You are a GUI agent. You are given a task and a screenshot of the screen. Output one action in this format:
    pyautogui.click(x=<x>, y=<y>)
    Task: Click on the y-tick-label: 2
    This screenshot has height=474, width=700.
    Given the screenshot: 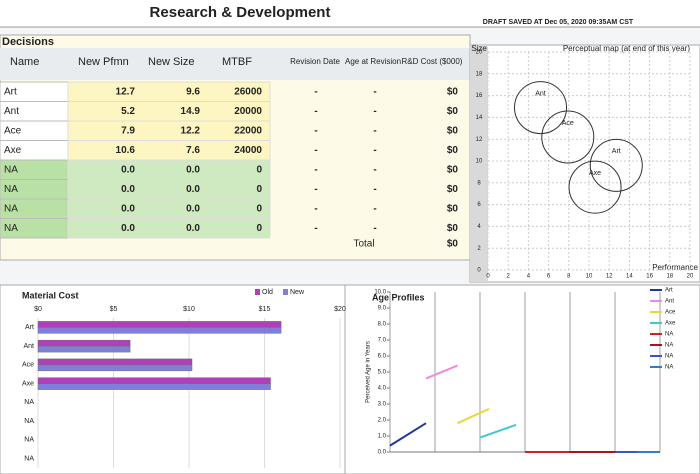 What is the action you would take?
    pyautogui.click(x=479, y=249)
    